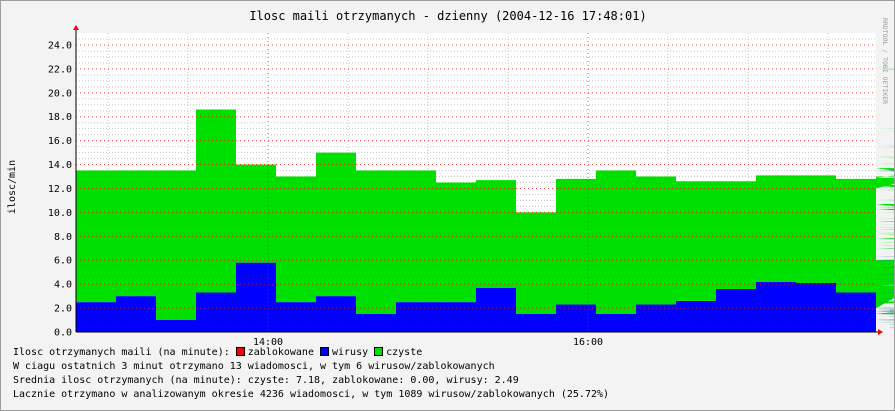 The height and width of the screenshot is (411, 895). What do you see at coordinates (324, 351) in the screenshot?
I see `wirusy-swatch` at bounding box center [324, 351].